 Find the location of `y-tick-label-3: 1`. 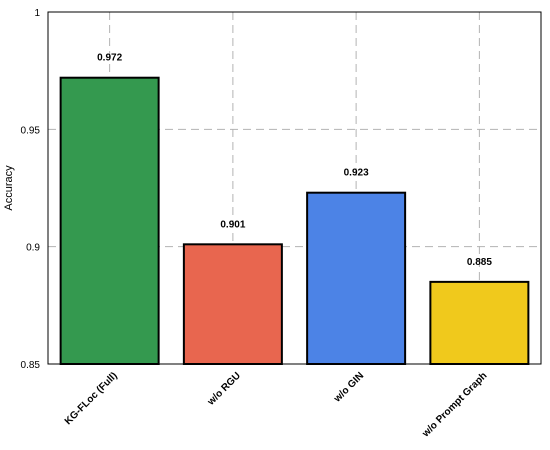

y-tick-label-3: 1 is located at coordinates (37, 13).